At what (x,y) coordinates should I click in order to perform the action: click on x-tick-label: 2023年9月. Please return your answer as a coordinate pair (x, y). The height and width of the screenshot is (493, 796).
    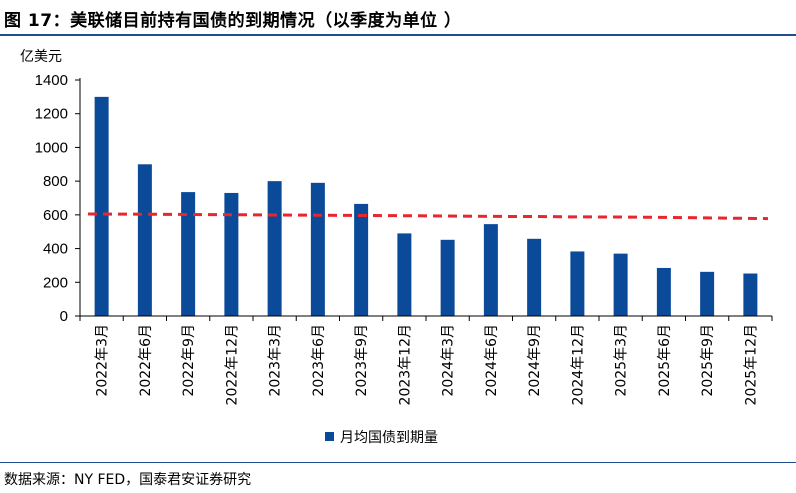
    Looking at the image, I should click on (362, 360).